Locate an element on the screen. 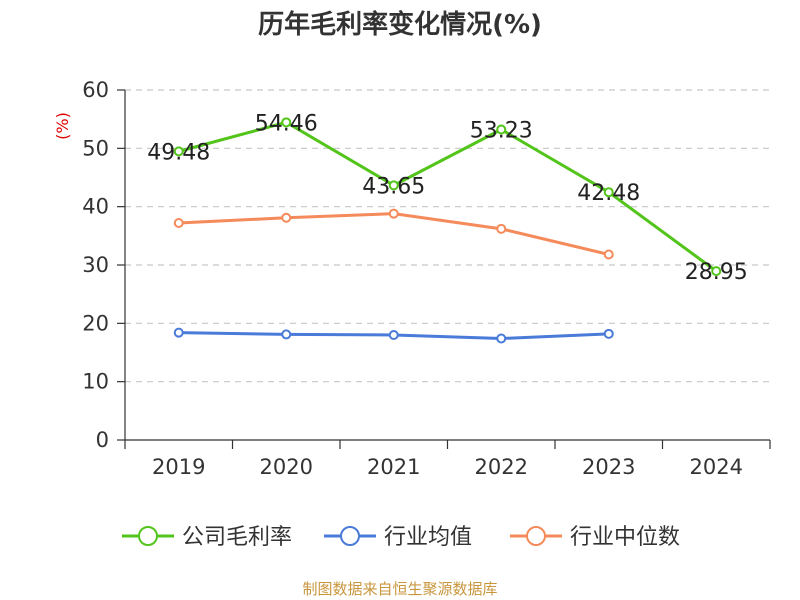 Image resolution: width=800 pixels, height=600 pixels. chart-title: 历年毛利率变化情况(%) is located at coordinates (400, 25).